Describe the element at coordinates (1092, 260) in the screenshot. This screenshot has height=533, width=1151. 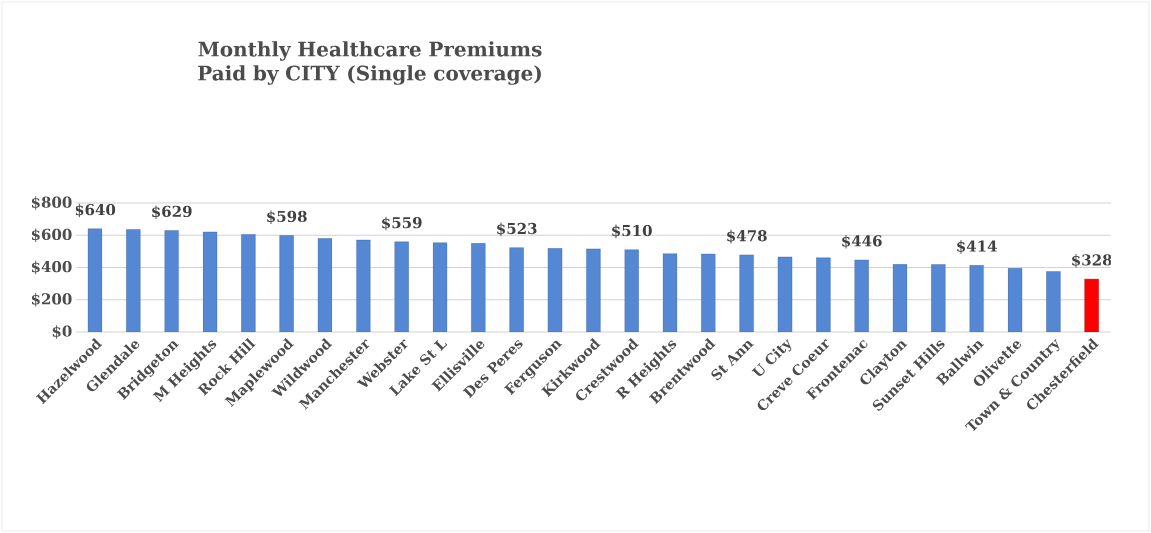
I see `data-label: $328` at that location.